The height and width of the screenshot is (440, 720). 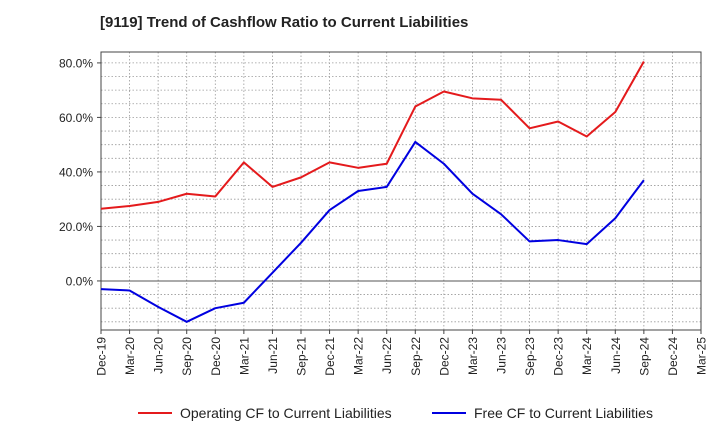 I want to click on x-tick-label: Jun-22, so click(x=387, y=355).